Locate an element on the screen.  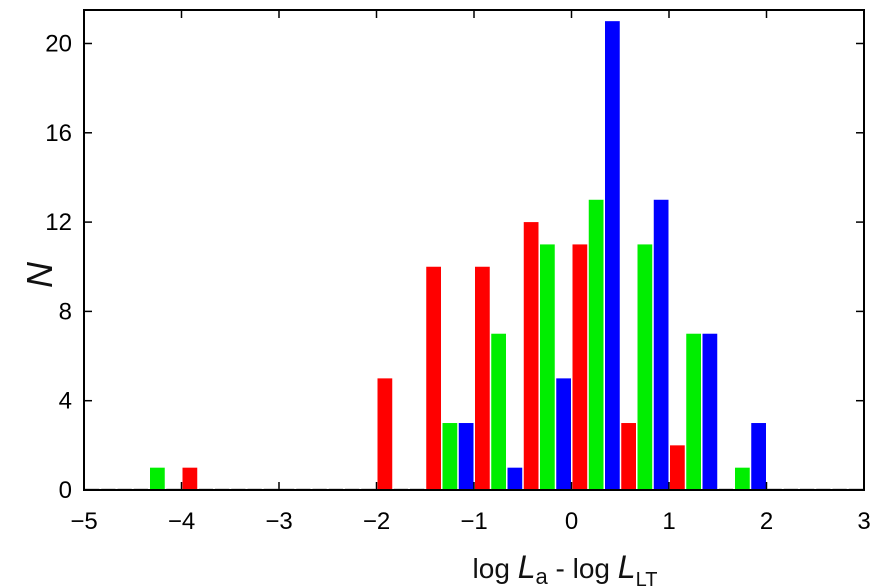
x-tick-label: 2 is located at coordinates (766, 521).